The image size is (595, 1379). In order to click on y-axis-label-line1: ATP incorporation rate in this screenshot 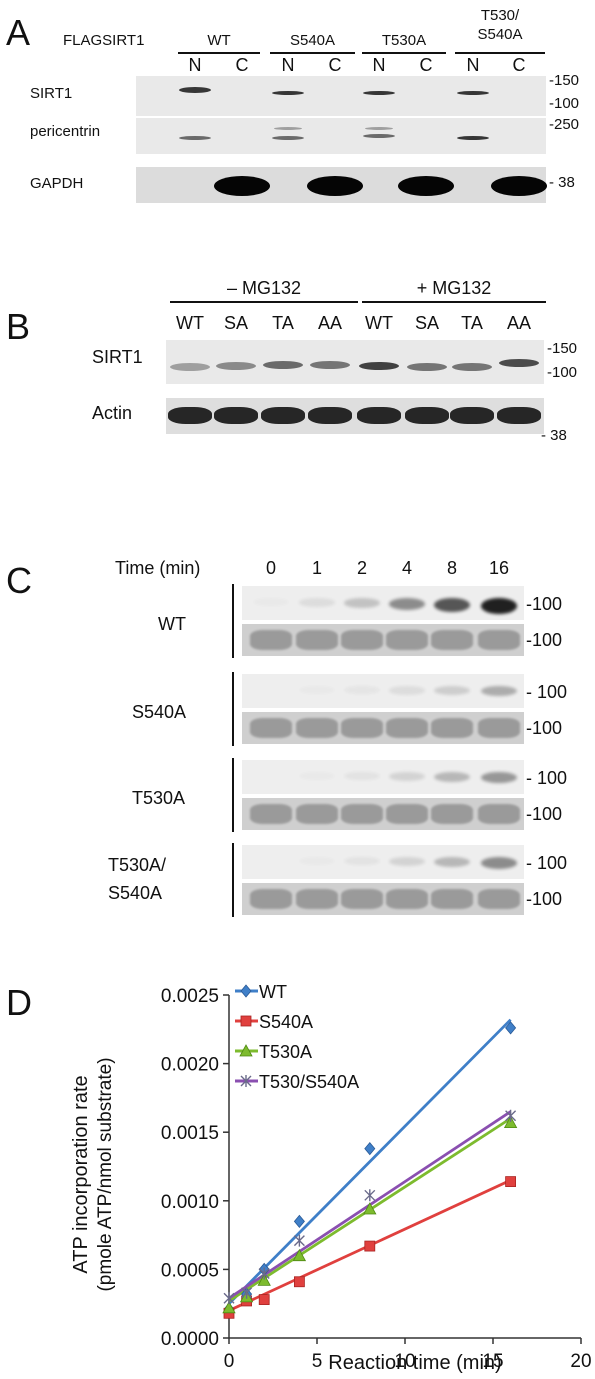, I will do `click(81, 1174)`.